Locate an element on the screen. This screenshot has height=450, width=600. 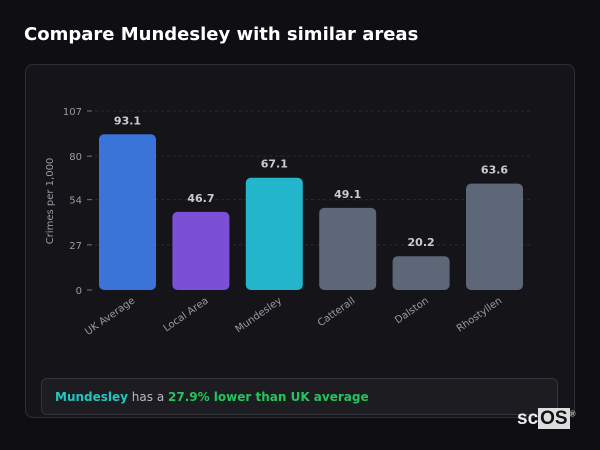
y-tick-label: 54 is located at coordinates (75, 201).